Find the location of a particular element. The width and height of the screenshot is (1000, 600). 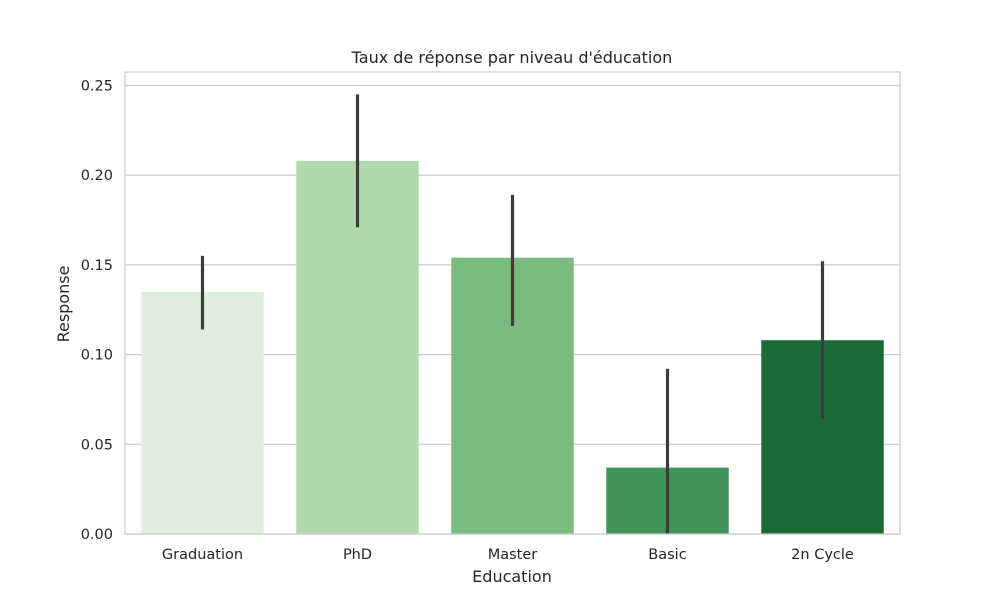

y-tick-label: 0.05 is located at coordinates (97, 445).